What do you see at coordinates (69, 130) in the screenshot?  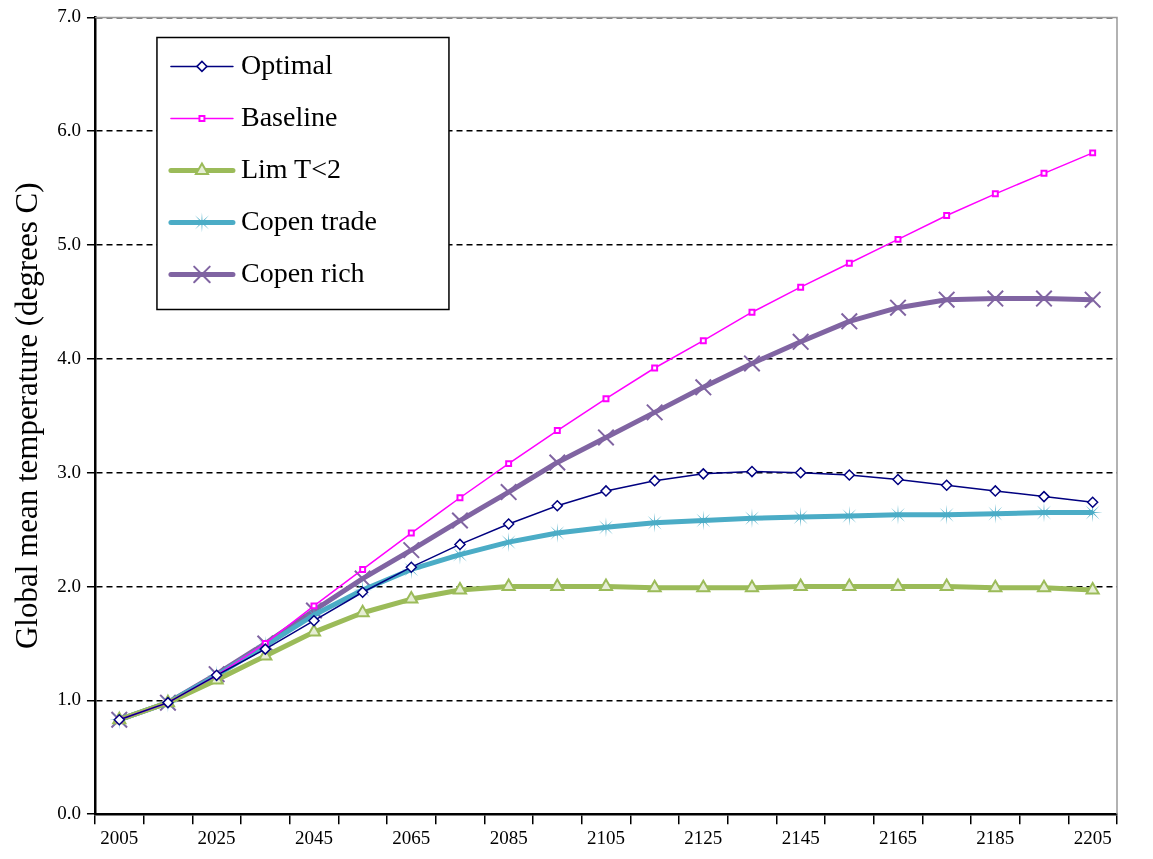 I see `y-tick-label: 6.0` at bounding box center [69, 130].